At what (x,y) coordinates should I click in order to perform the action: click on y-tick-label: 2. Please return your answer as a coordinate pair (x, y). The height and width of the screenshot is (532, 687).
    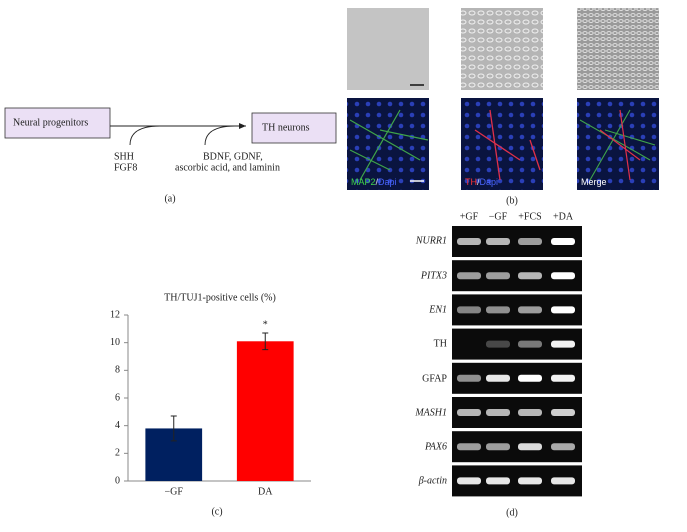
    Looking at the image, I should click on (117, 453).